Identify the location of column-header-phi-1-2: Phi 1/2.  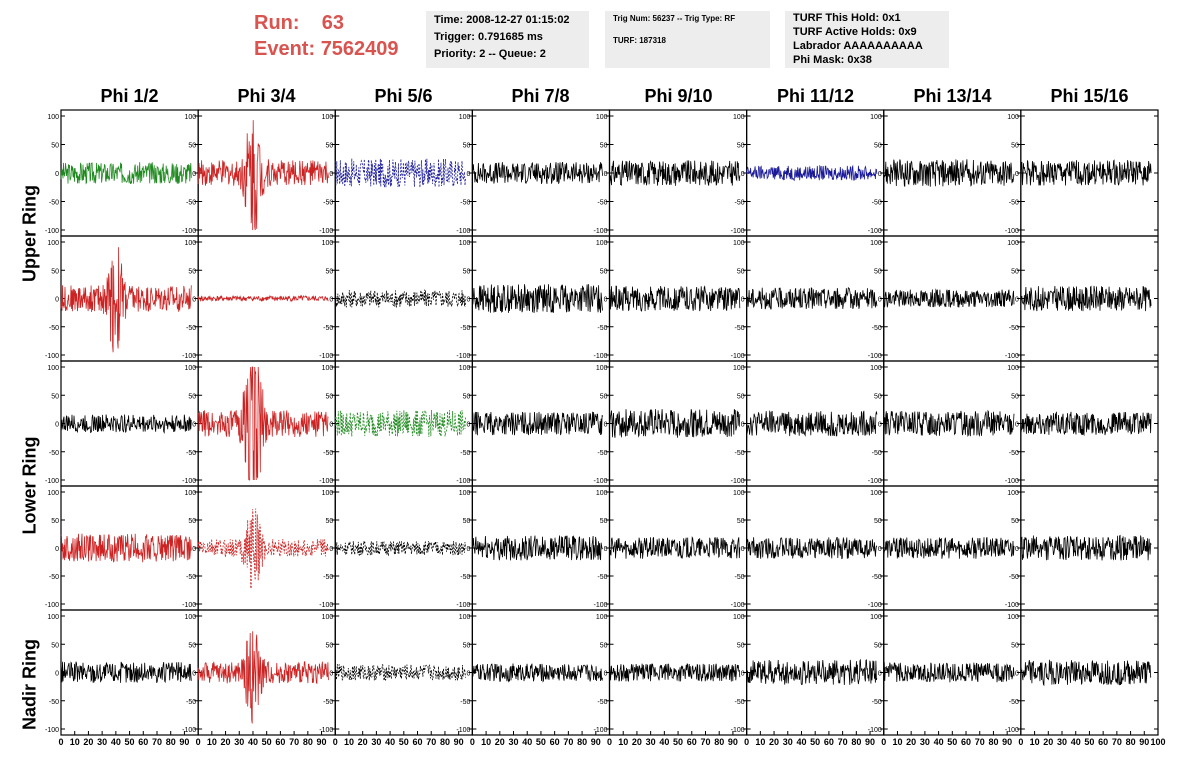
(129, 96).